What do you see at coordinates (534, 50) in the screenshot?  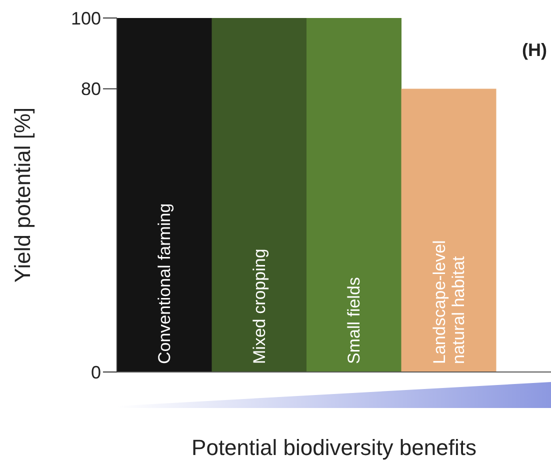 I see `annotation: (H)` at bounding box center [534, 50].